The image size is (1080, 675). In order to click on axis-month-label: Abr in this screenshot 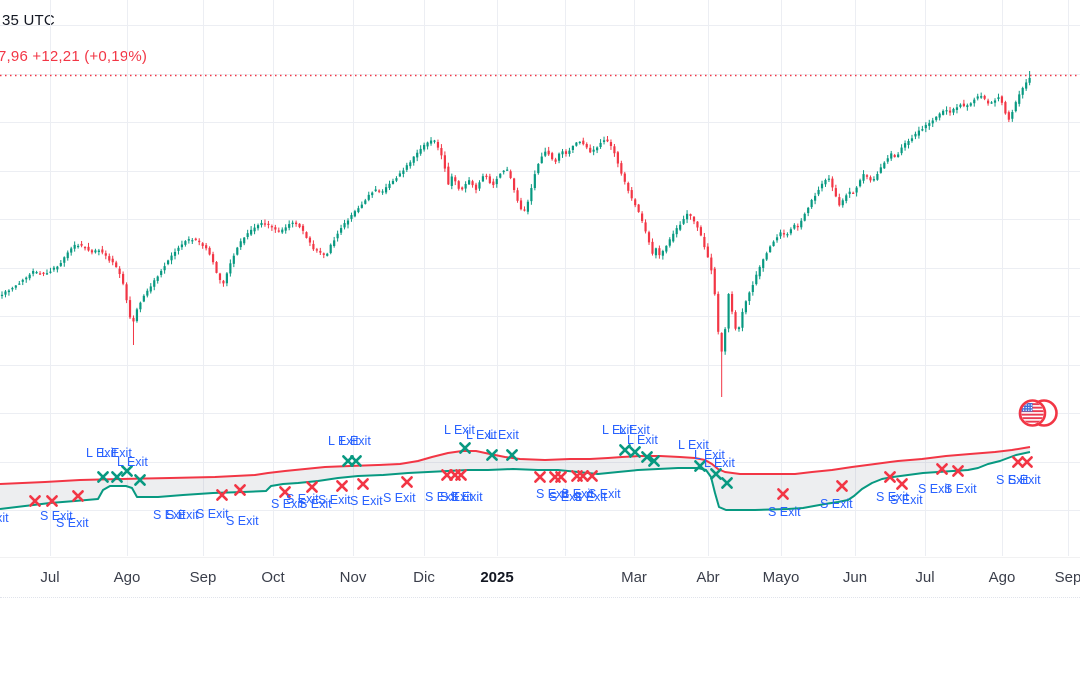, I will do `click(708, 577)`.